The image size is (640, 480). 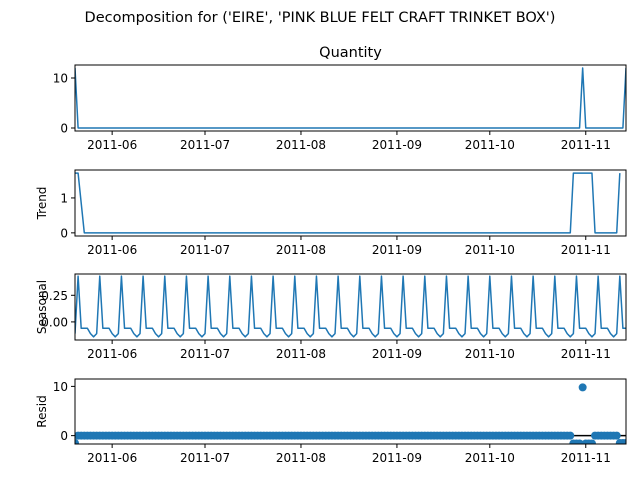 I want to click on seasonal-xtick-label: 2011-09, so click(x=397, y=354).